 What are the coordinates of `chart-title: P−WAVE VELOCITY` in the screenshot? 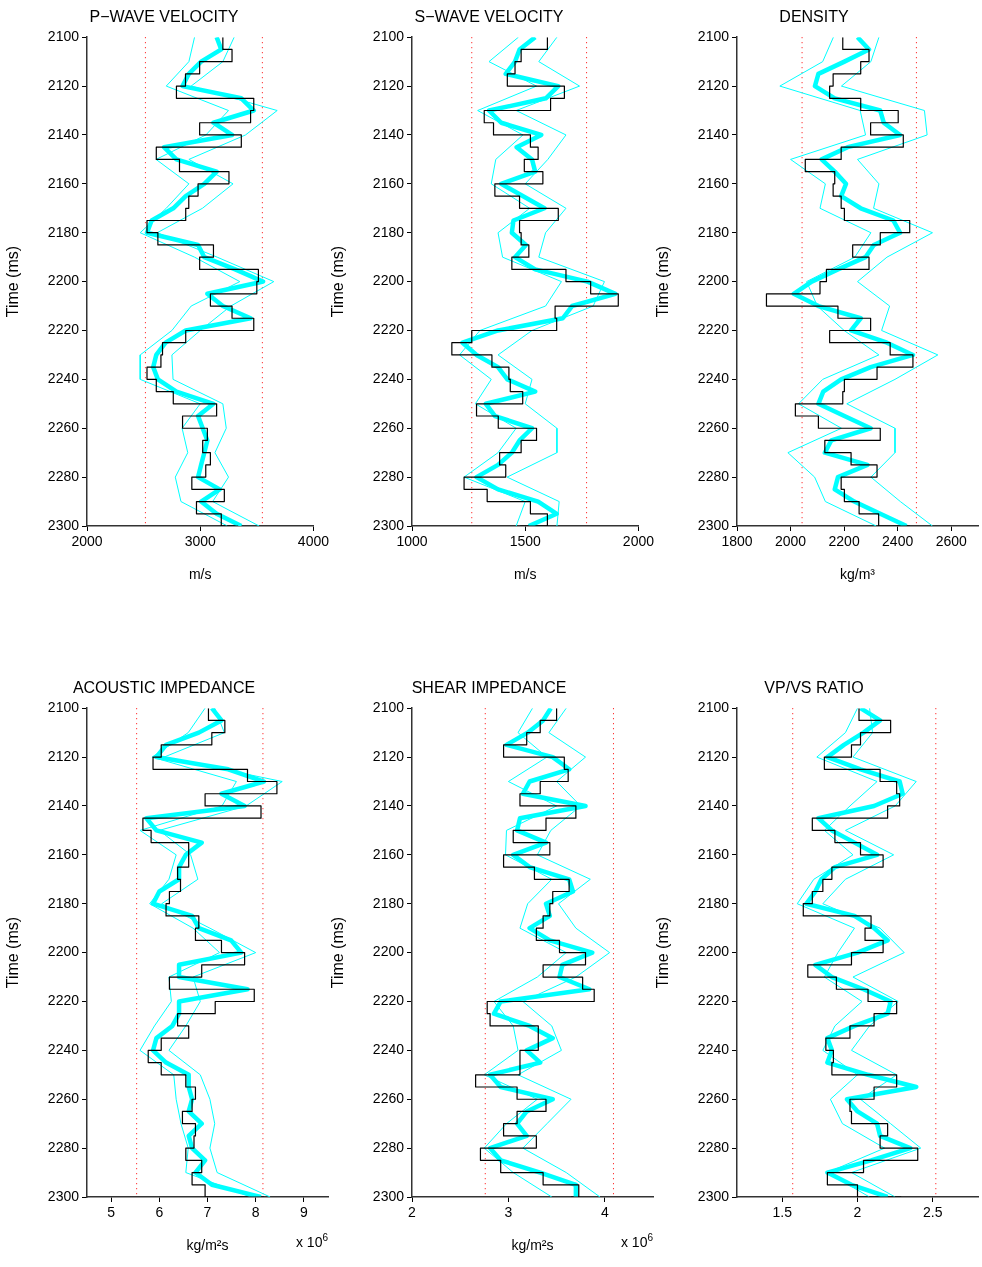 It's located at (164, 17).